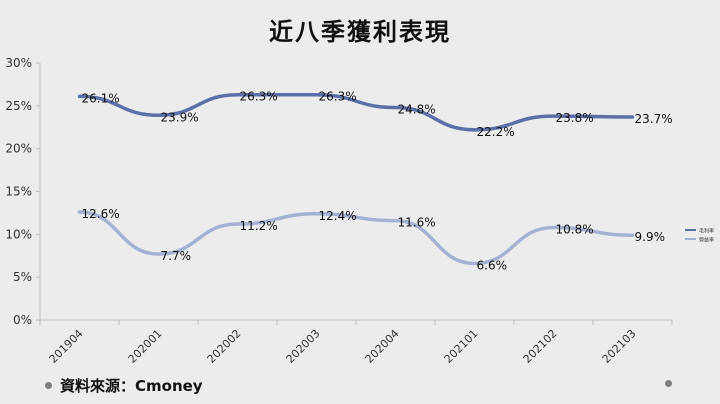 This screenshot has width=720, height=404. Describe the element at coordinates (360, 32) in the screenshot. I see `chart-title: 近八季獲利表現` at that location.